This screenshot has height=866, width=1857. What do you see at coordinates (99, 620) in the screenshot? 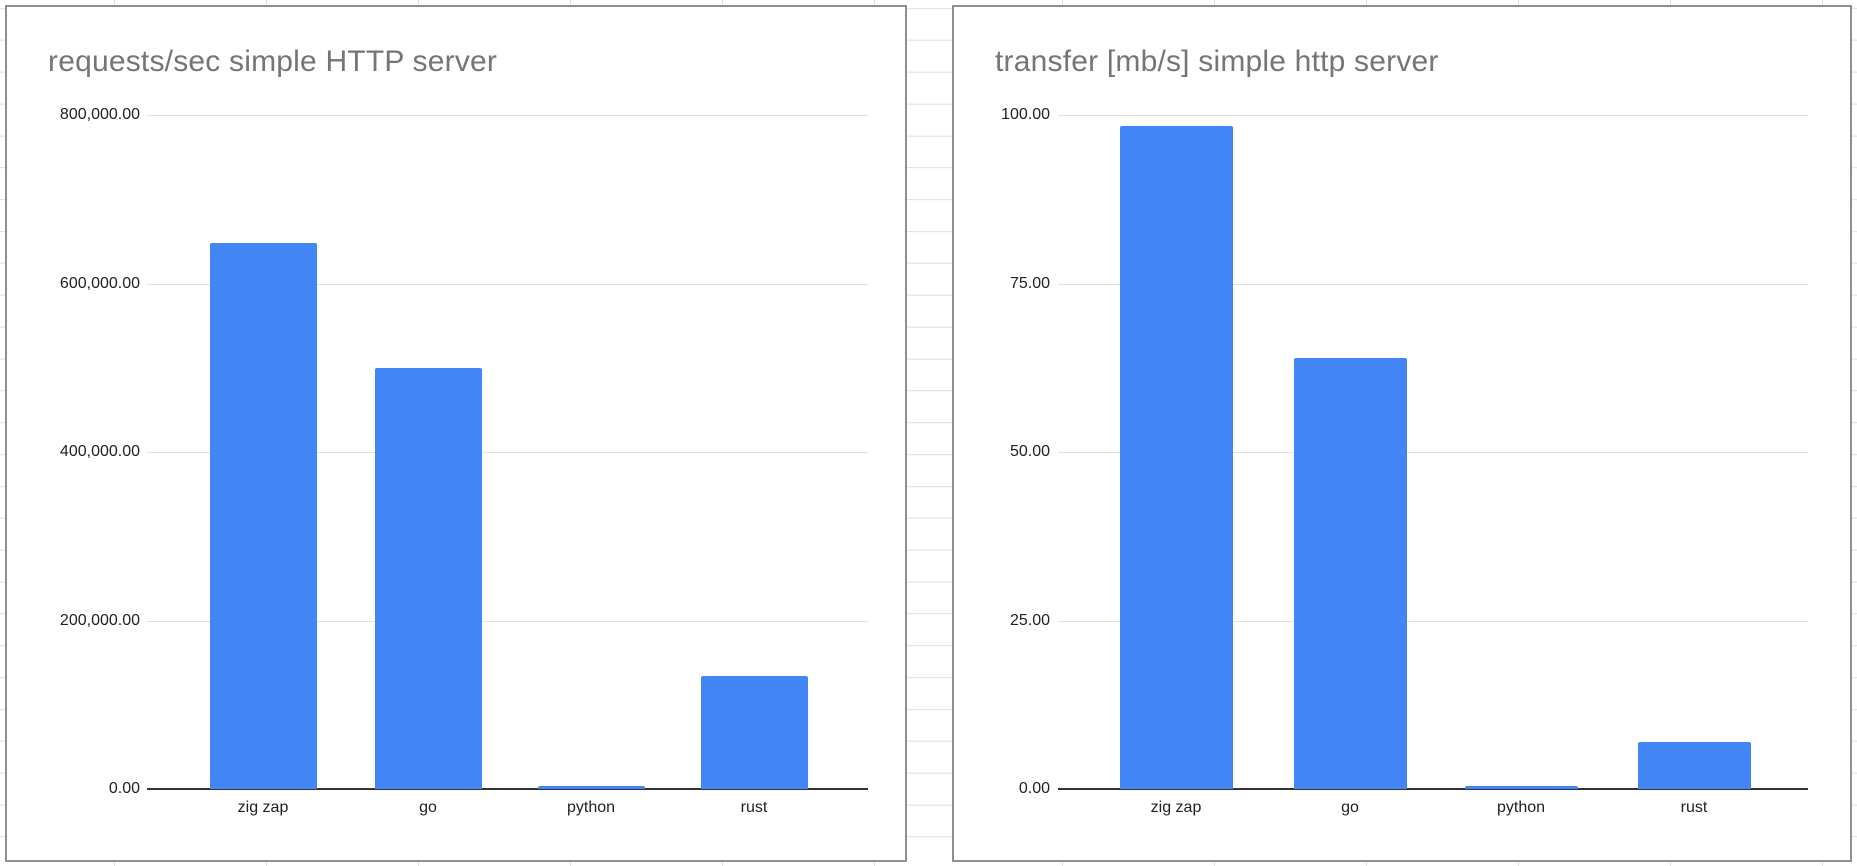
I see `y-axis-tick-label: 200,000.00` at bounding box center [99, 620].